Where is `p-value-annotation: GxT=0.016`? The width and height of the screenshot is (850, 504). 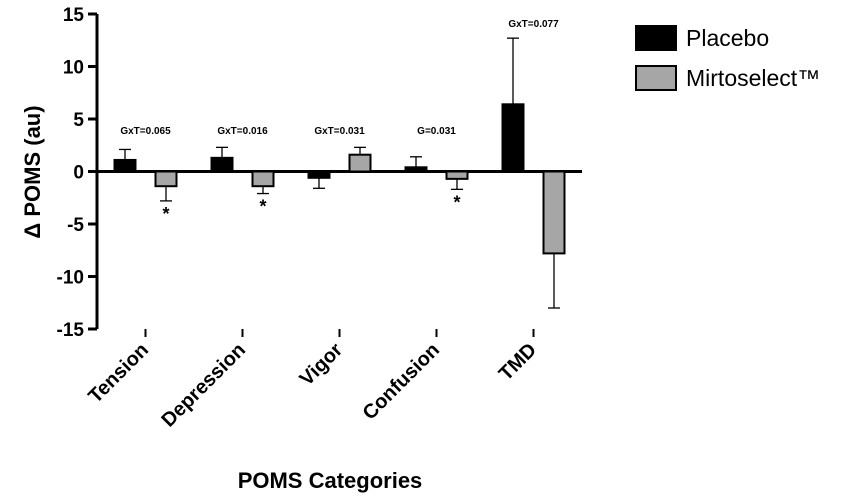 p-value-annotation: GxT=0.016 is located at coordinates (242, 131).